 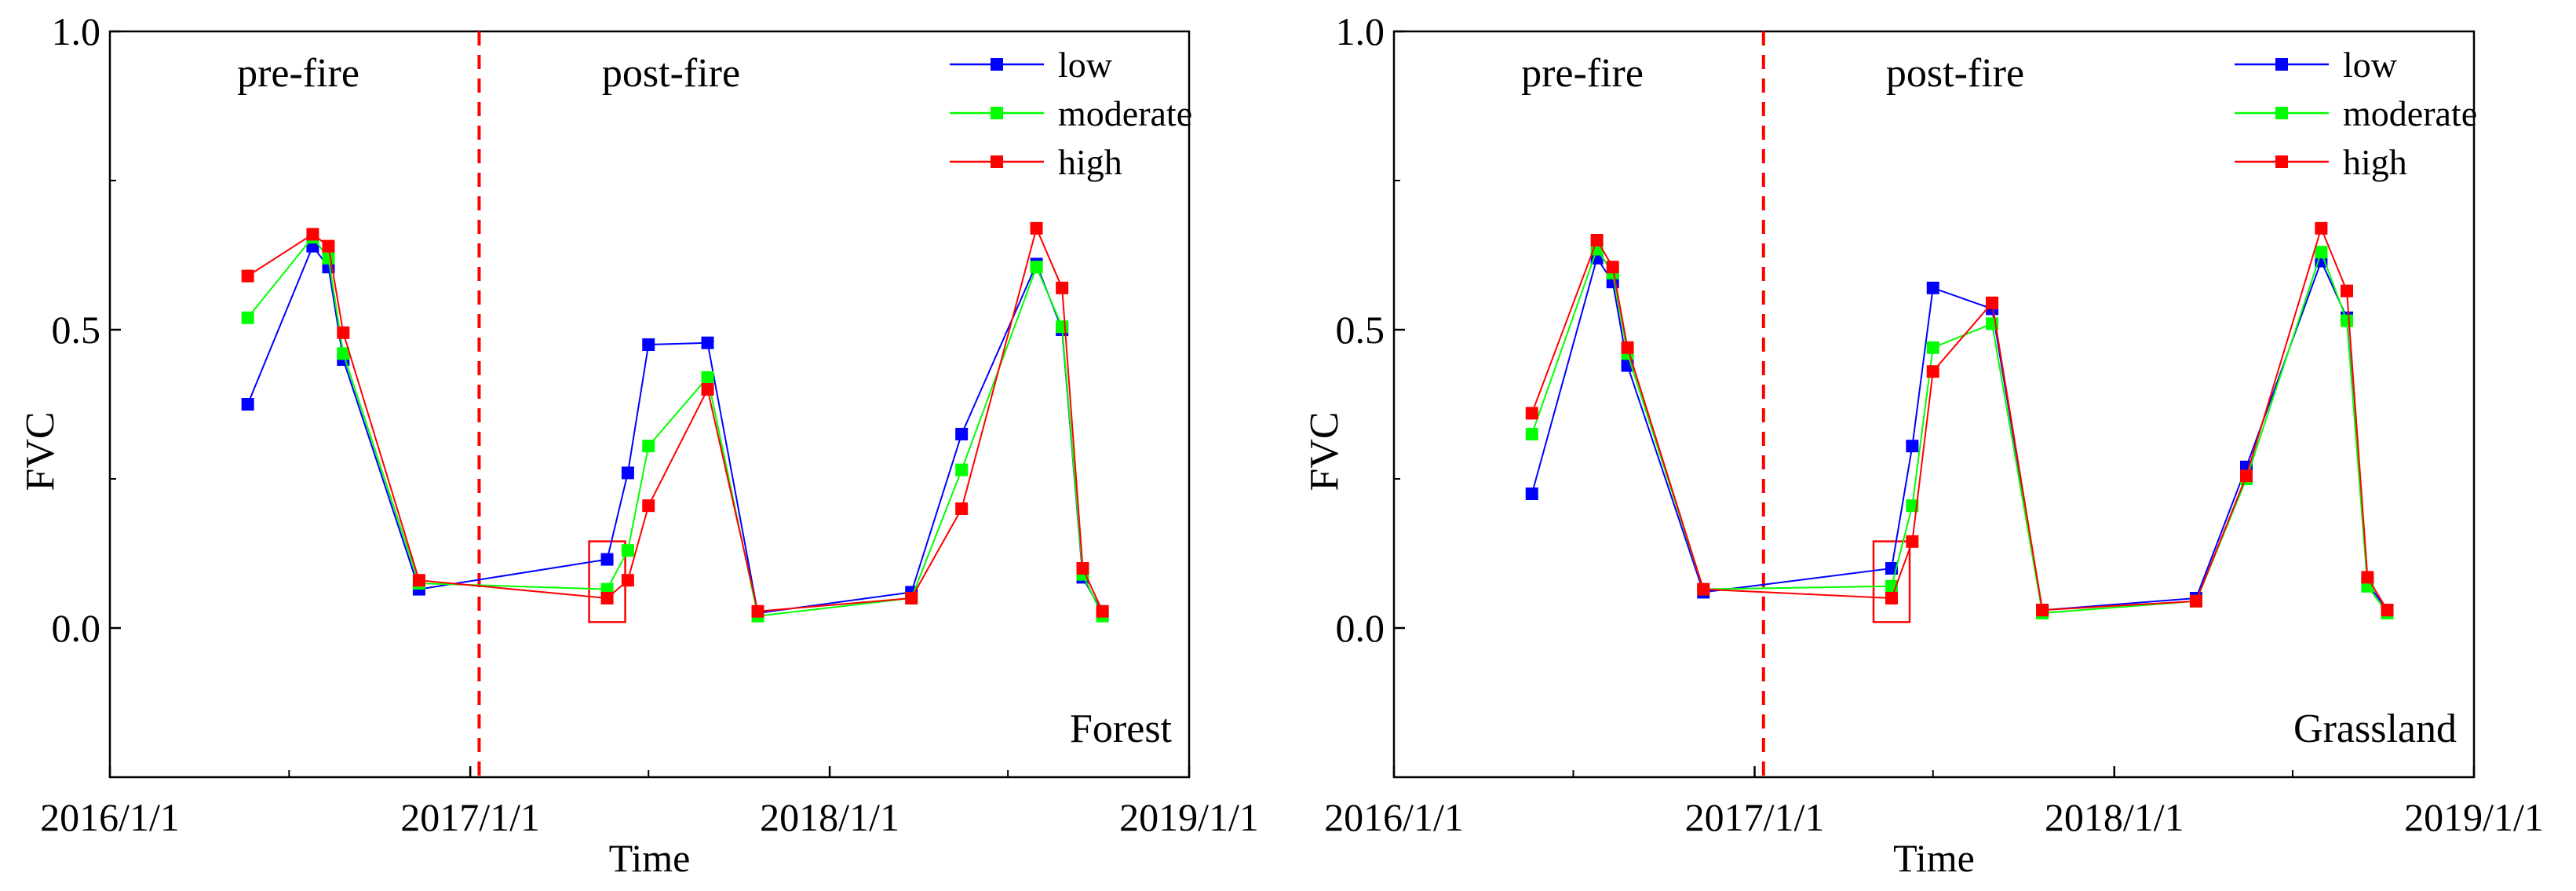 I want to click on panel-label: Grassland, so click(x=2375, y=729).